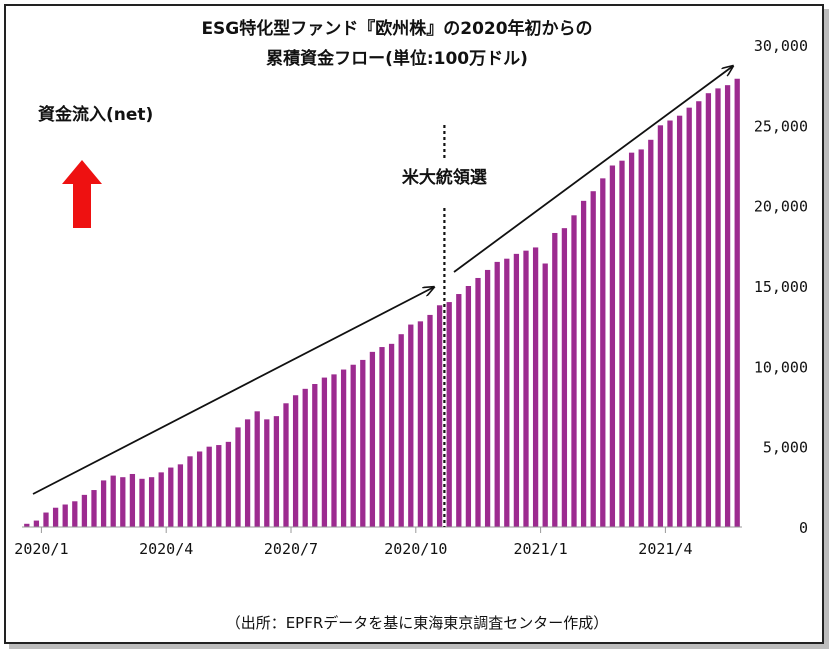 Image resolution: width=834 pixels, height=654 pixels. I want to click on chart-title-line2: 累積資金フロー(単位:100万ドル), so click(397, 59).